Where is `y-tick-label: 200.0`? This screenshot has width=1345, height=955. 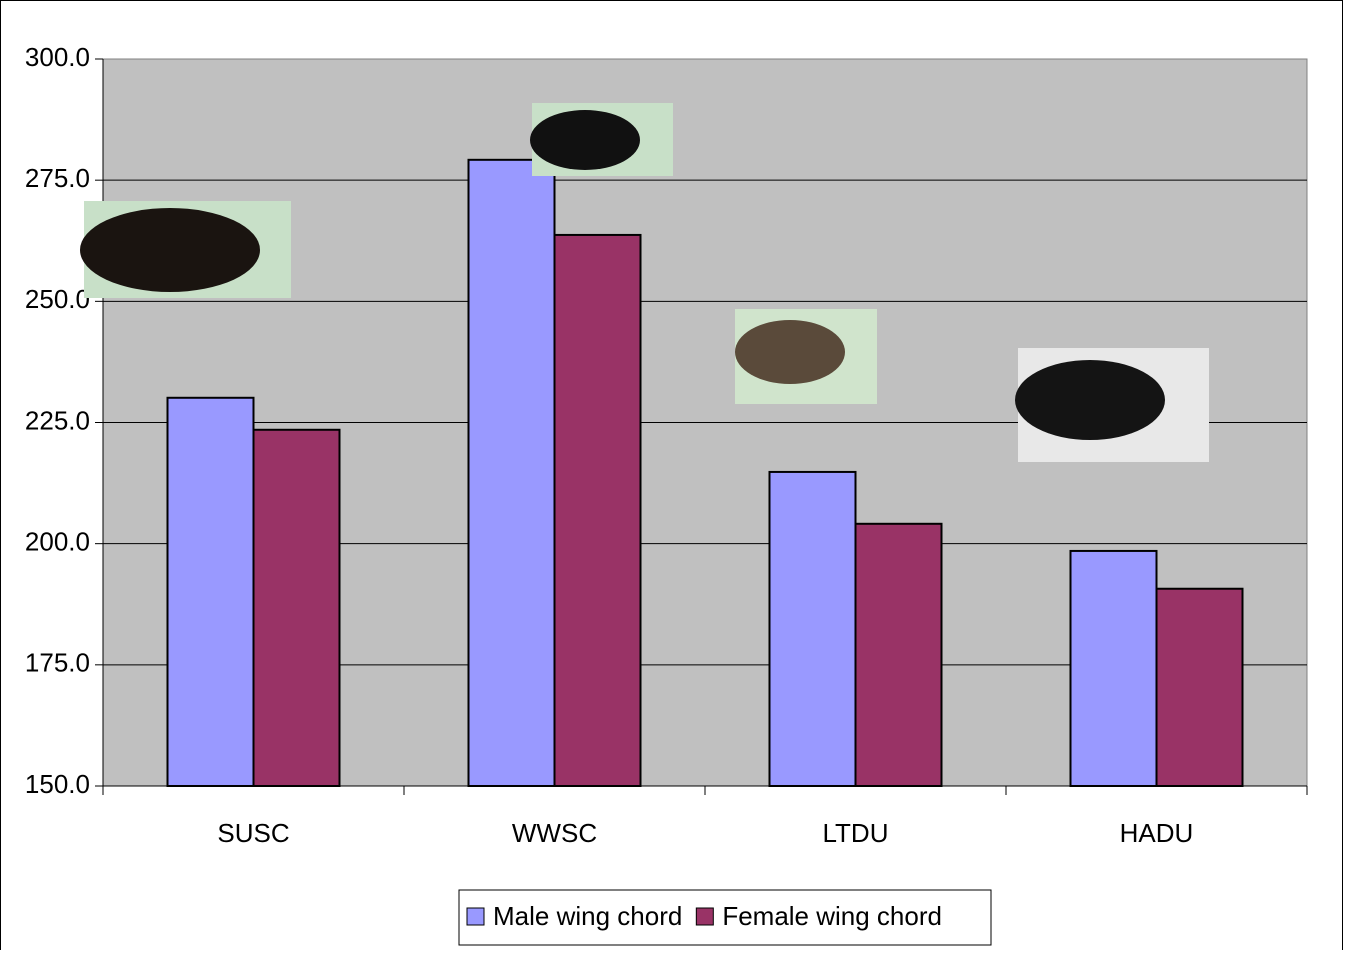
y-tick-label: 200.0 is located at coordinates (57, 542).